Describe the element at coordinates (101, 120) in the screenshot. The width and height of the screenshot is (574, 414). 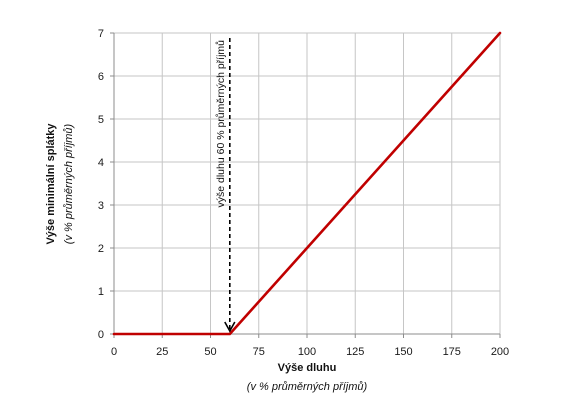
I see `y-tick-label-5: 5` at that location.